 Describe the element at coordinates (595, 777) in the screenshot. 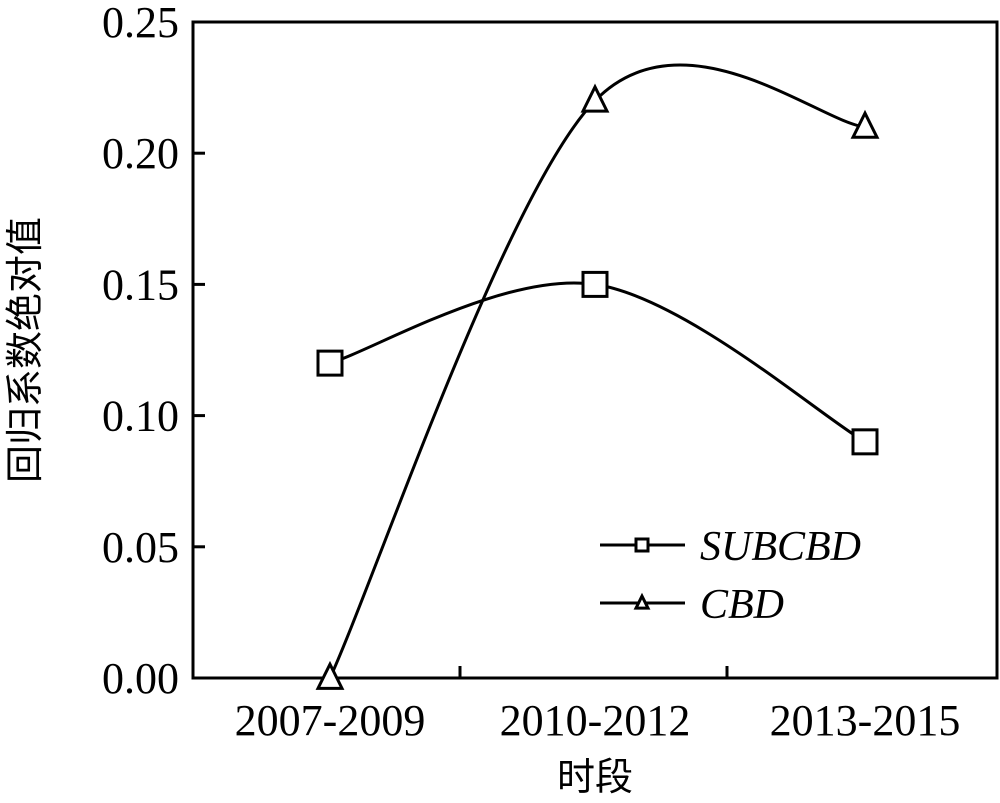

I see `x-axis-title: 时段` at that location.